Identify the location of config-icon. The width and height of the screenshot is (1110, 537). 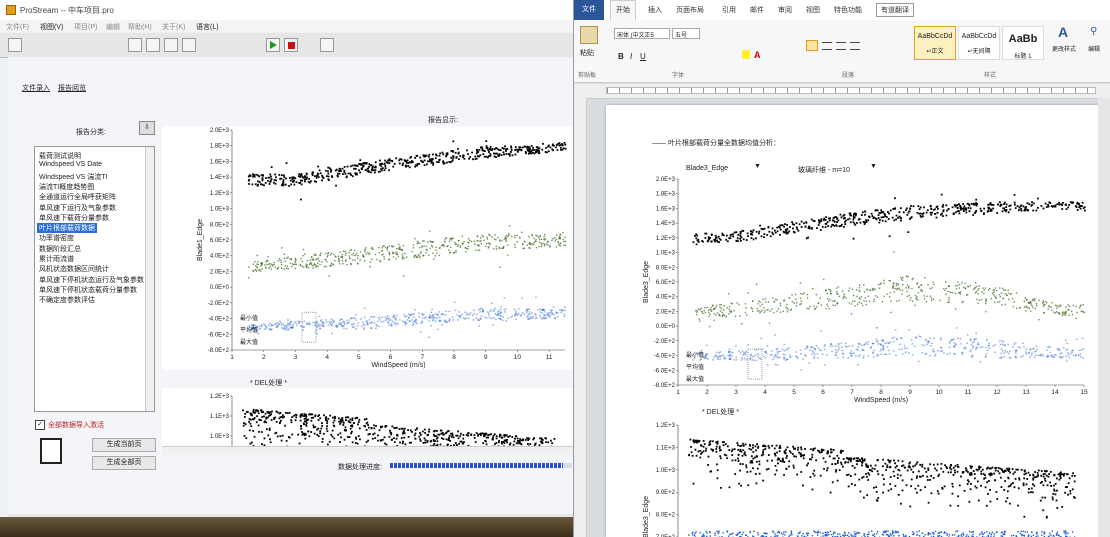
(327, 45).